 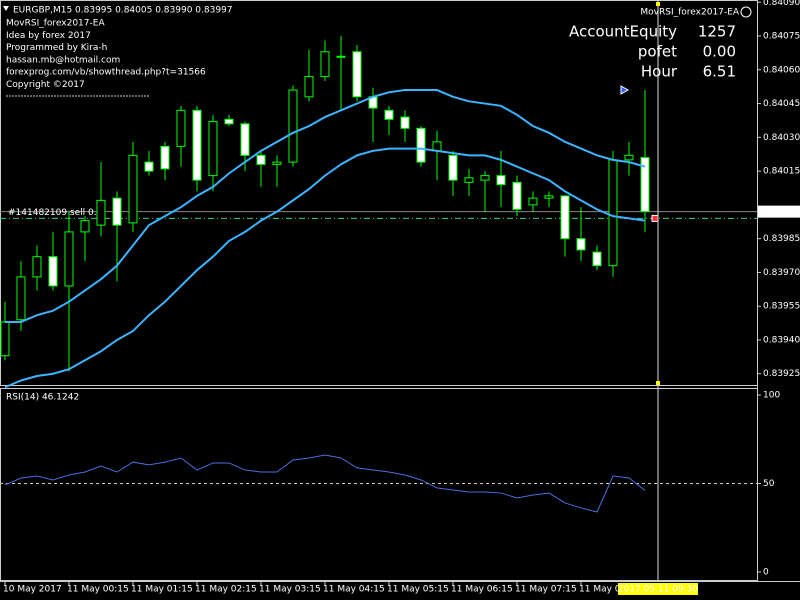 What do you see at coordinates (226, 590) in the screenshot?
I see `time-label: 11 May 02:15` at bounding box center [226, 590].